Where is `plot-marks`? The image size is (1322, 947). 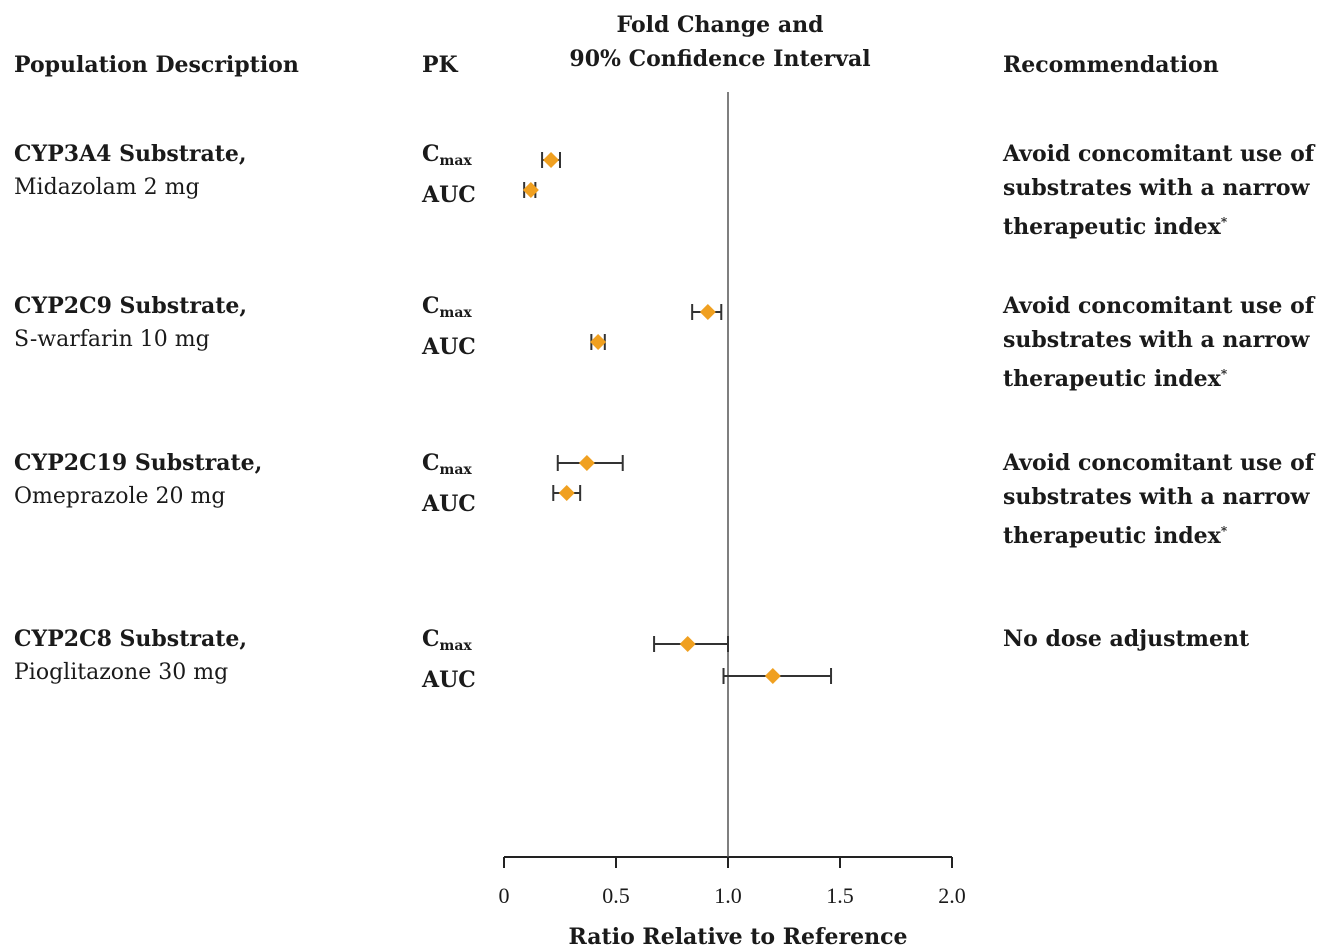
plot-marks is located at coordinates (677, 418).